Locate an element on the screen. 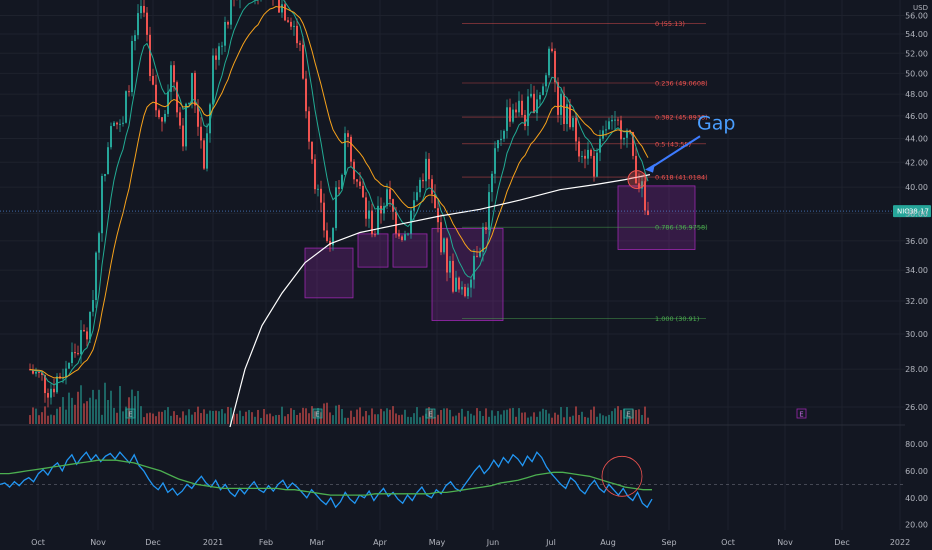  rsi-tick-label: 60.00 is located at coordinates (916, 471).